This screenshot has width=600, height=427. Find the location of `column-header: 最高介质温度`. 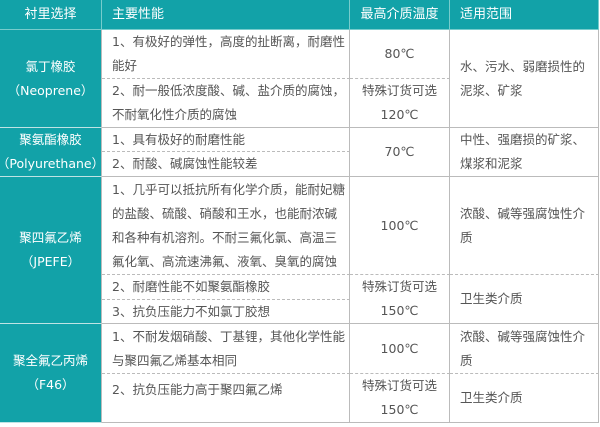

column-header: 最高介质温度 is located at coordinates (400, 15).